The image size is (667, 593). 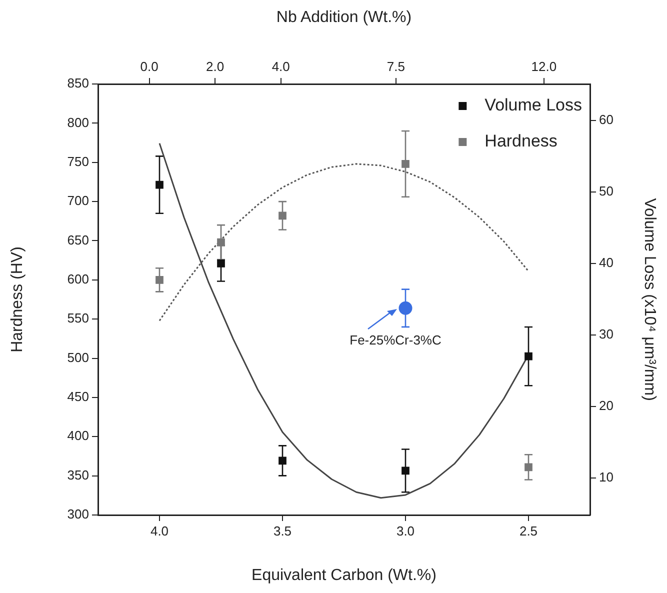 What do you see at coordinates (282, 530) in the screenshot?
I see `x-tick-label: 3.5` at bounding box center [282, 530].